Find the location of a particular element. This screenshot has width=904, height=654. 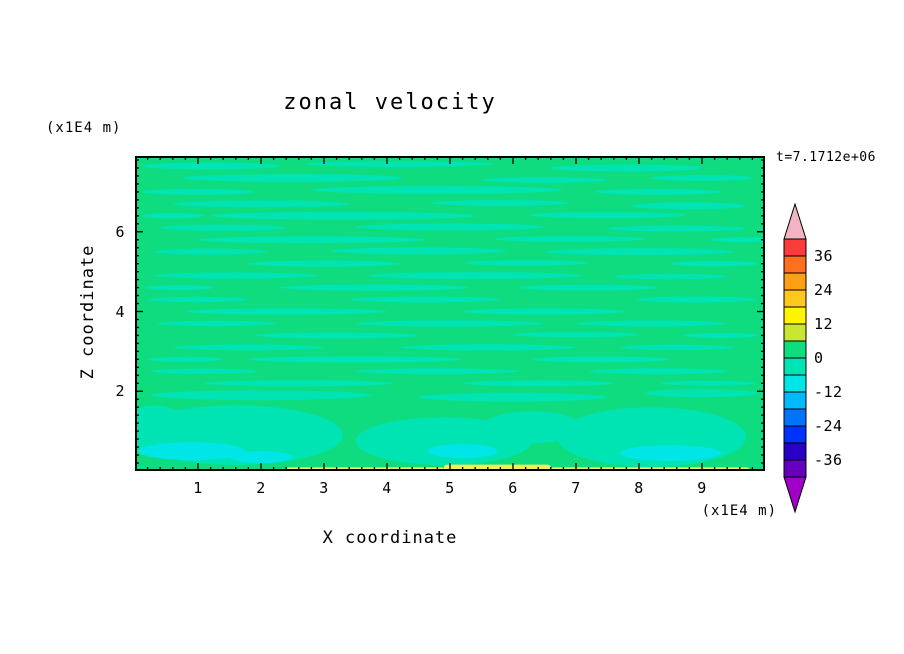

y-tick-label: 2 is located at coordinates (120, 391).